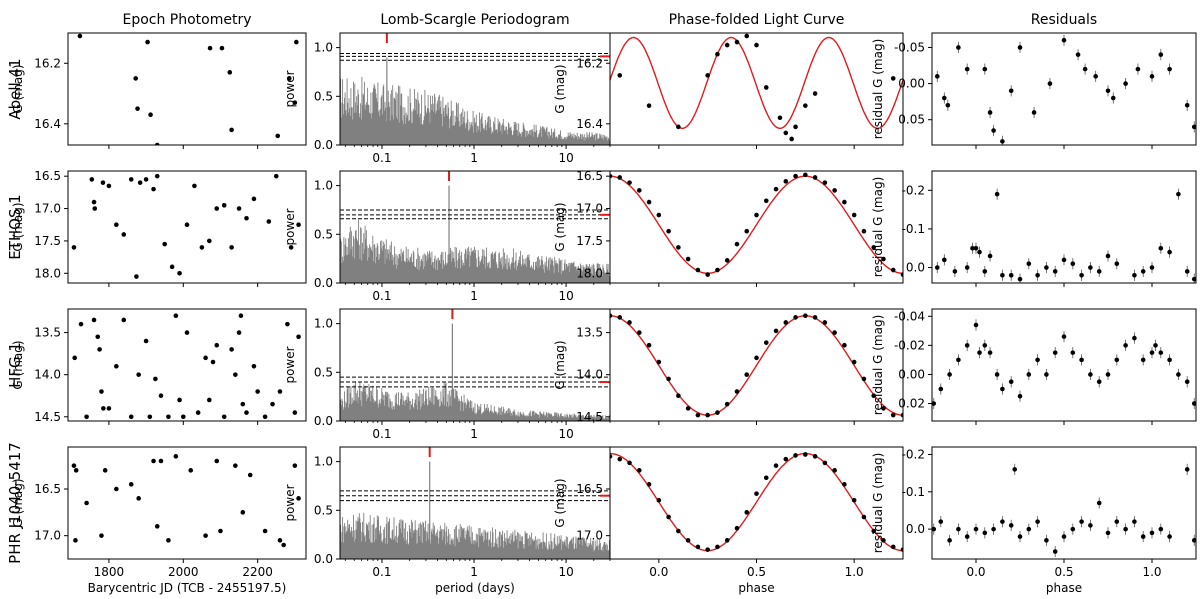 Image resolution: width=1200 pixels, height=599 pixels. I want to click on x-axis-label: Barycentric JD (TCB - 2455197.5), so click(187, 588).